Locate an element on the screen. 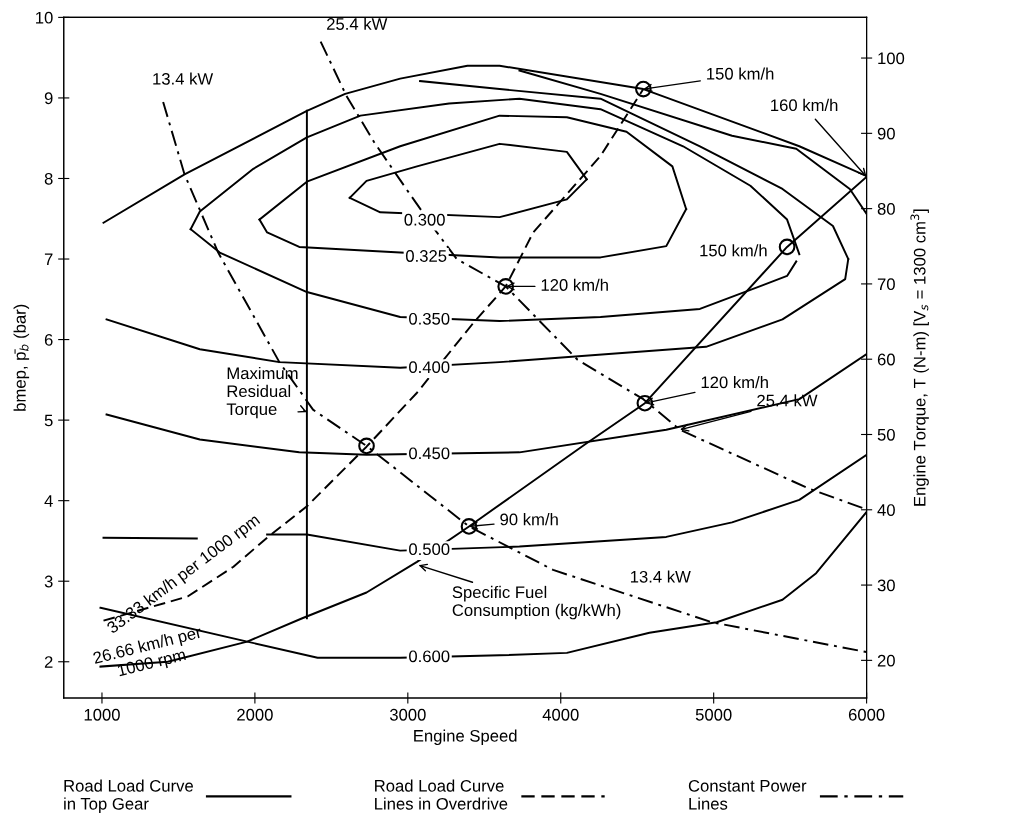  y-tick-label: 9 is located at coordinates (48, 98).